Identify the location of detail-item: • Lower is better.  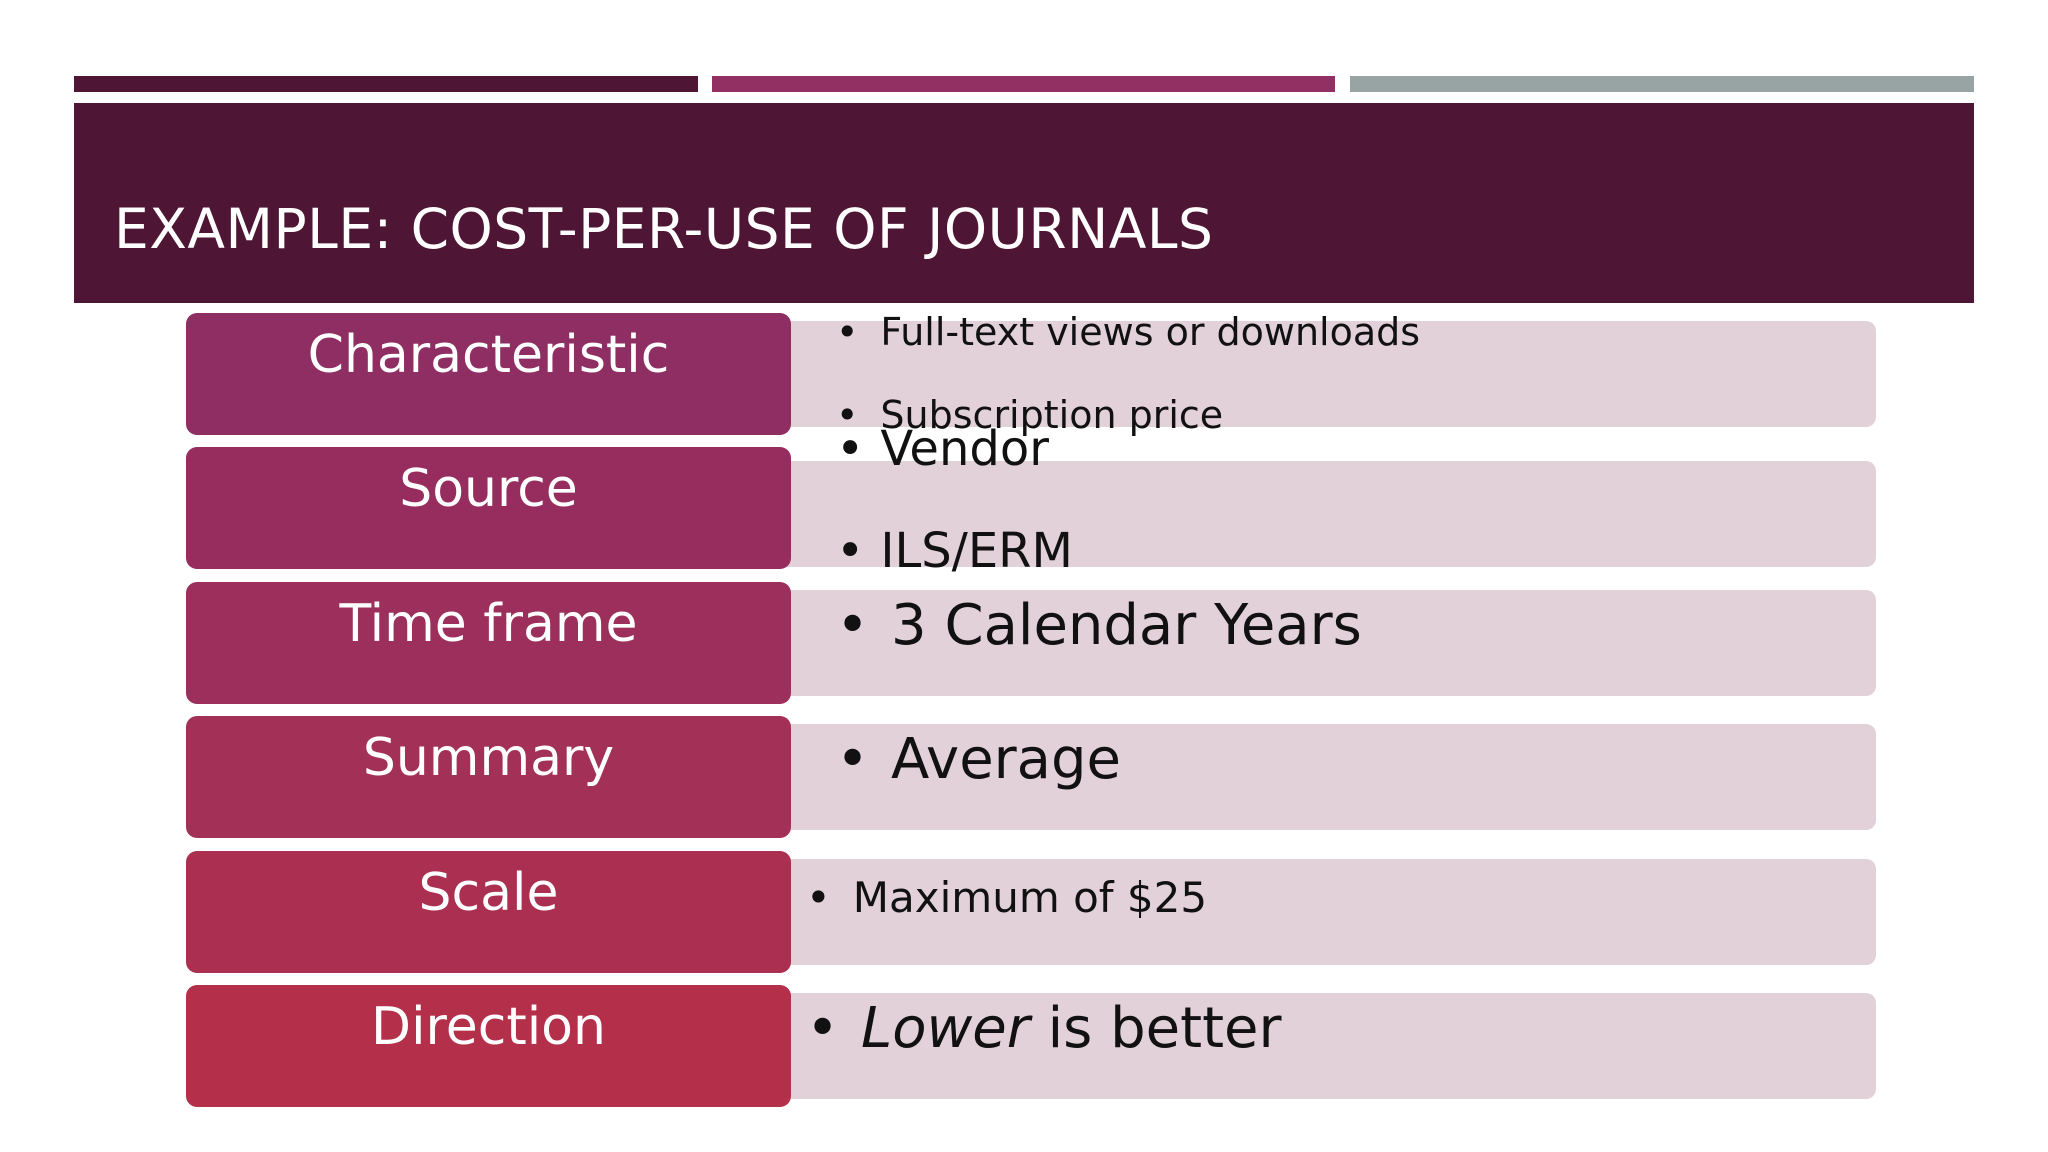
(1044, 1029).